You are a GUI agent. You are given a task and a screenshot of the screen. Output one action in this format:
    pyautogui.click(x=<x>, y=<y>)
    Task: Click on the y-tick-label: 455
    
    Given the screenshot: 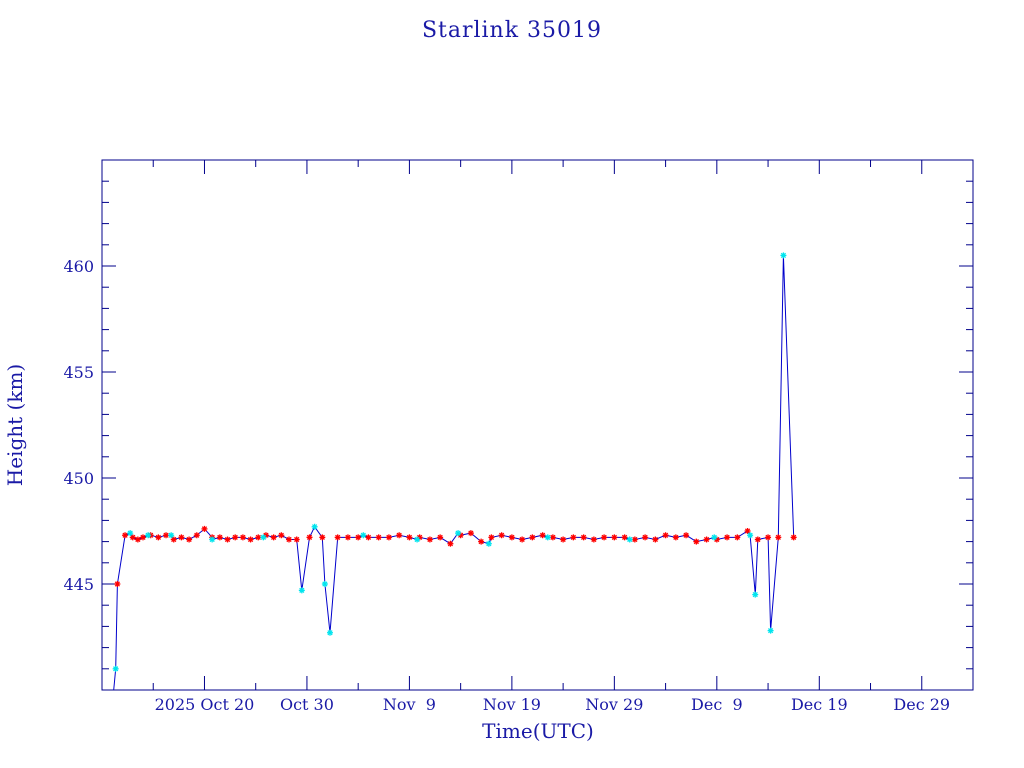 What is the action you would take?
    pyautogui.click(x=78, y=372)
    